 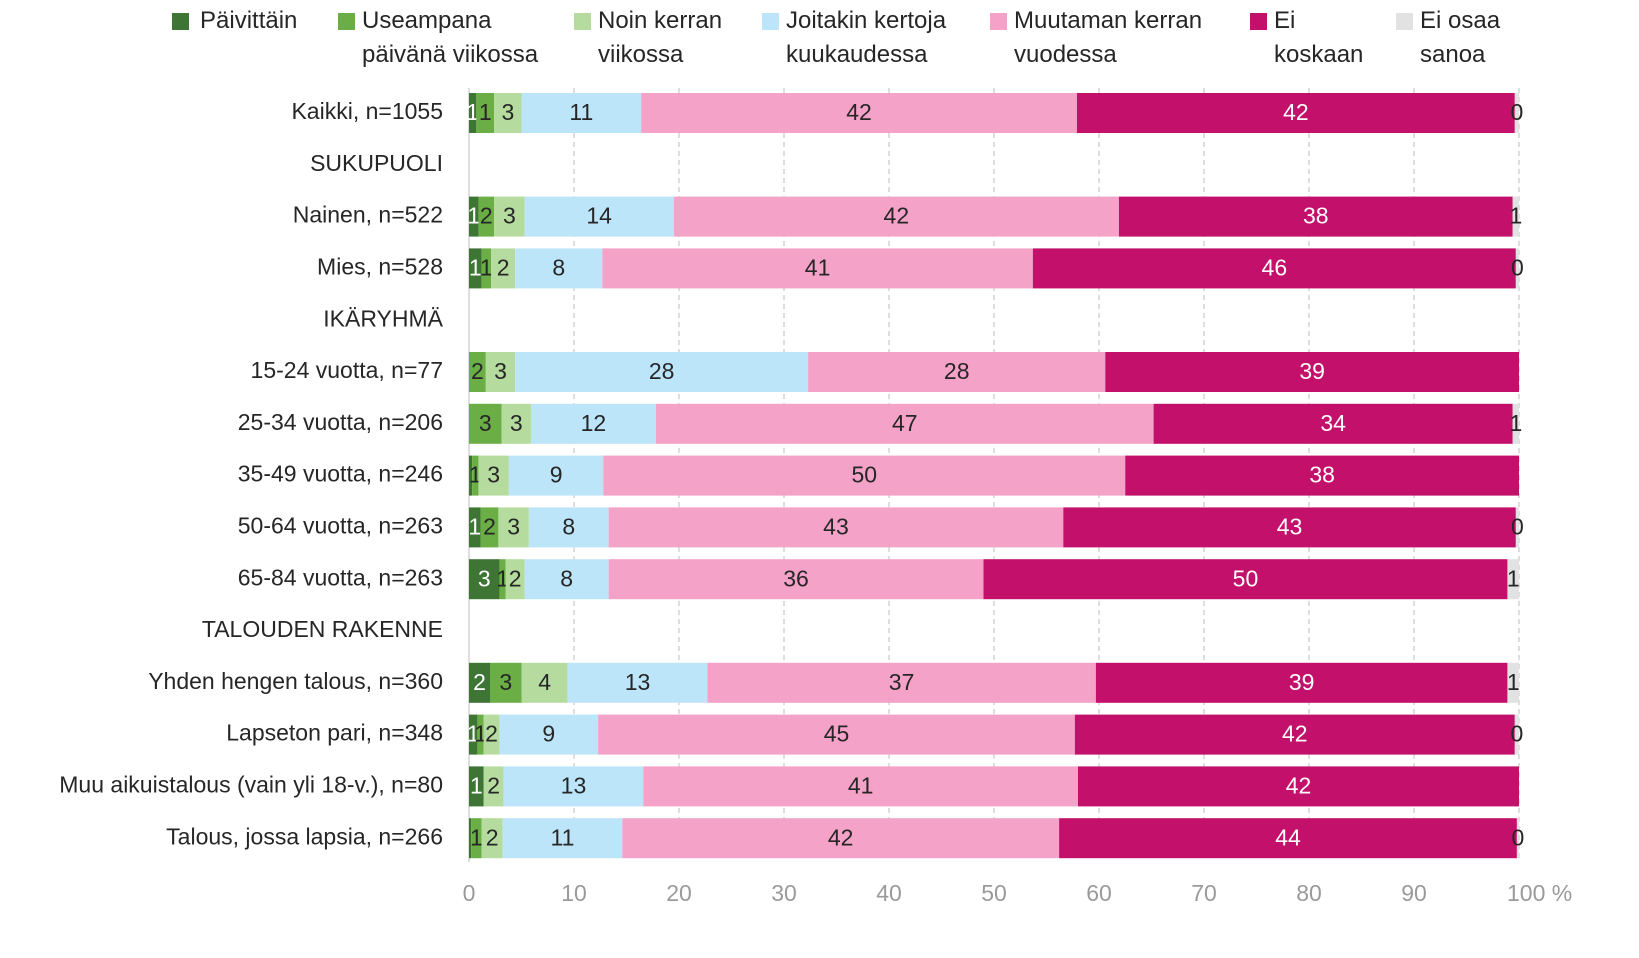 I want to click on x-tick-label: 10, so click(x=574, y=893).